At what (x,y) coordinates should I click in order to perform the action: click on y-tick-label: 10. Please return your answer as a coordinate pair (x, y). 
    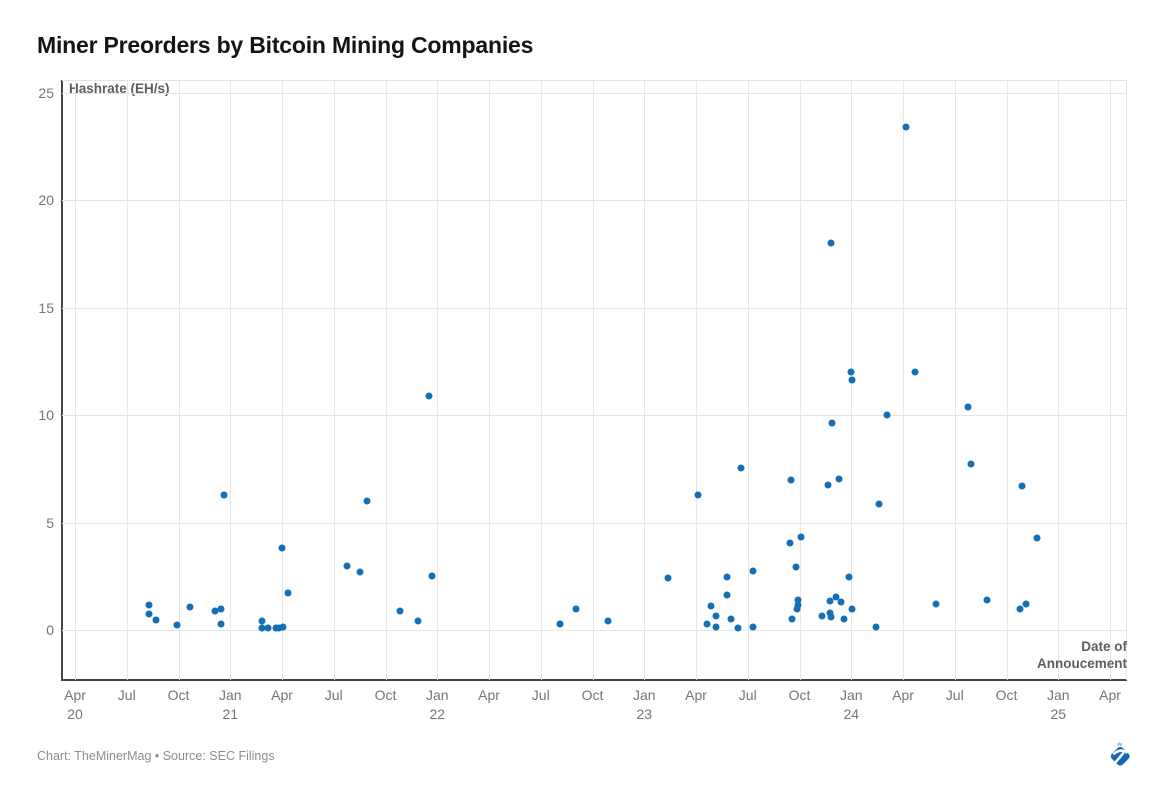
    Looking at the image, I should click on (46, 415).